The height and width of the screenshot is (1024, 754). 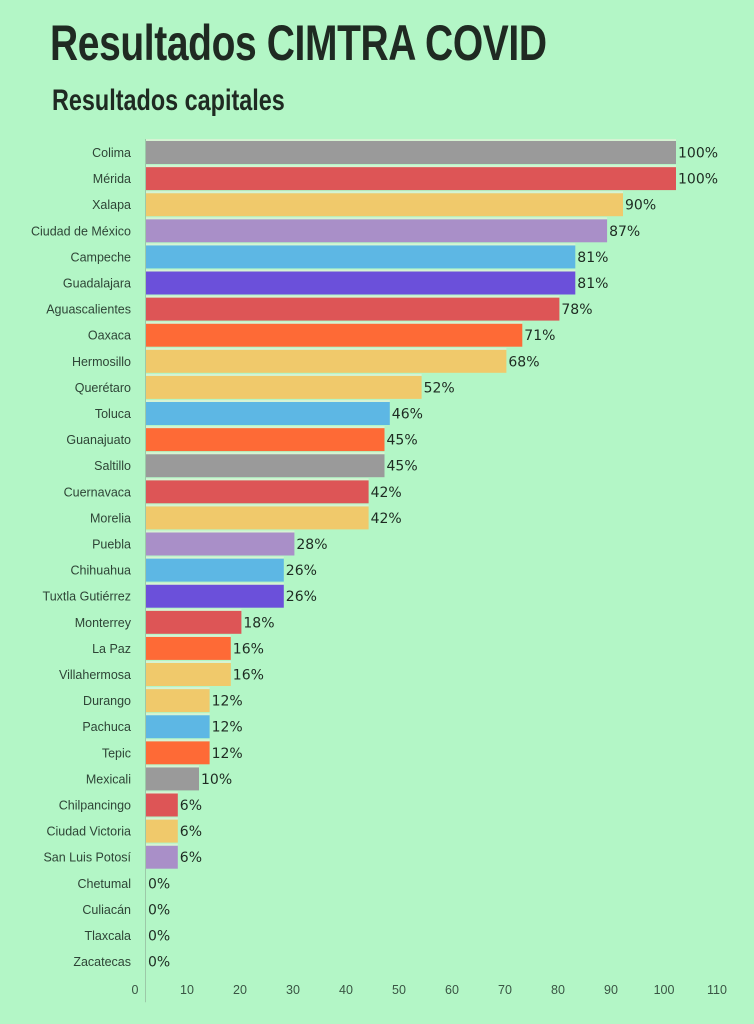 What do you see at coordinates (361, 257) in the screenshot?
I see `bar-campeche` at bounding box center [361, 257].